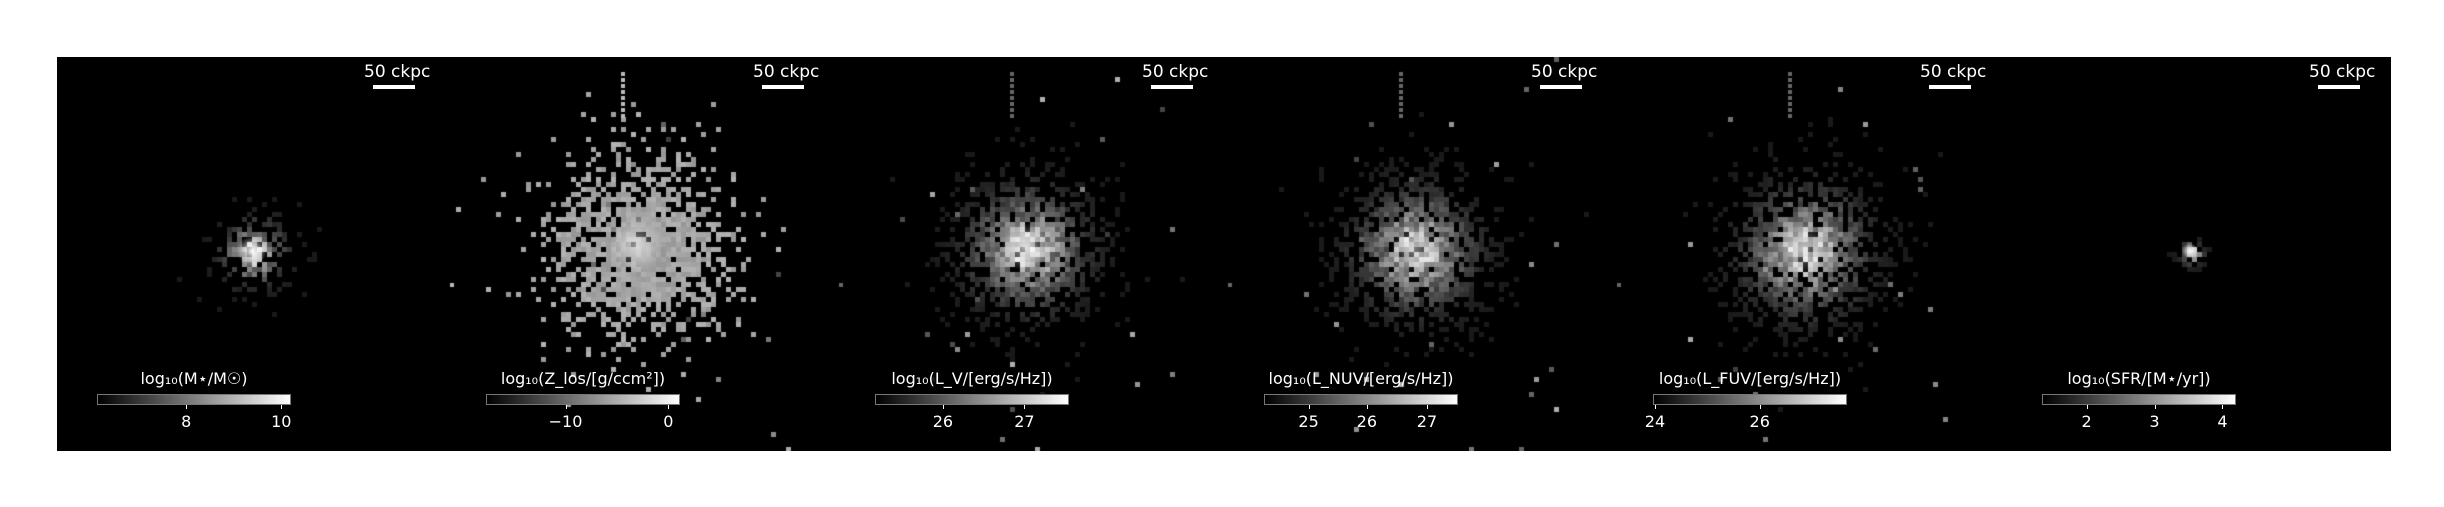 This screenshot has width=2444, height=507. I want to click on panel-fuv-luminosity: 50 ckpc log₁₀(L_FUV/[erg/s/Hz]) 24 26, so click(1807, 254).